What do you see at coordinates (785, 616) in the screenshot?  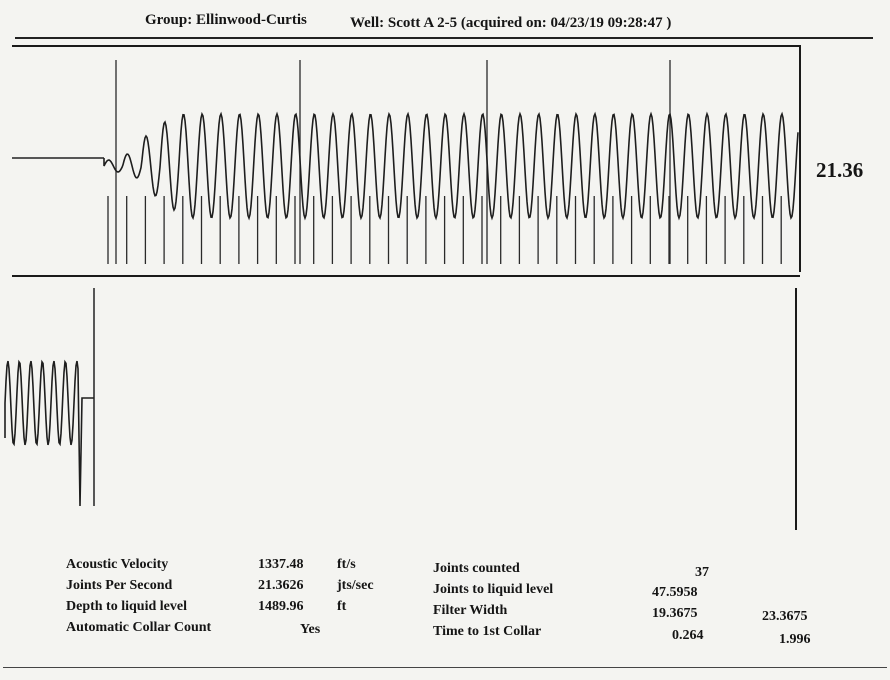 I see `stat-value-secondary: 23.3675` at bounding box center [785, 616].